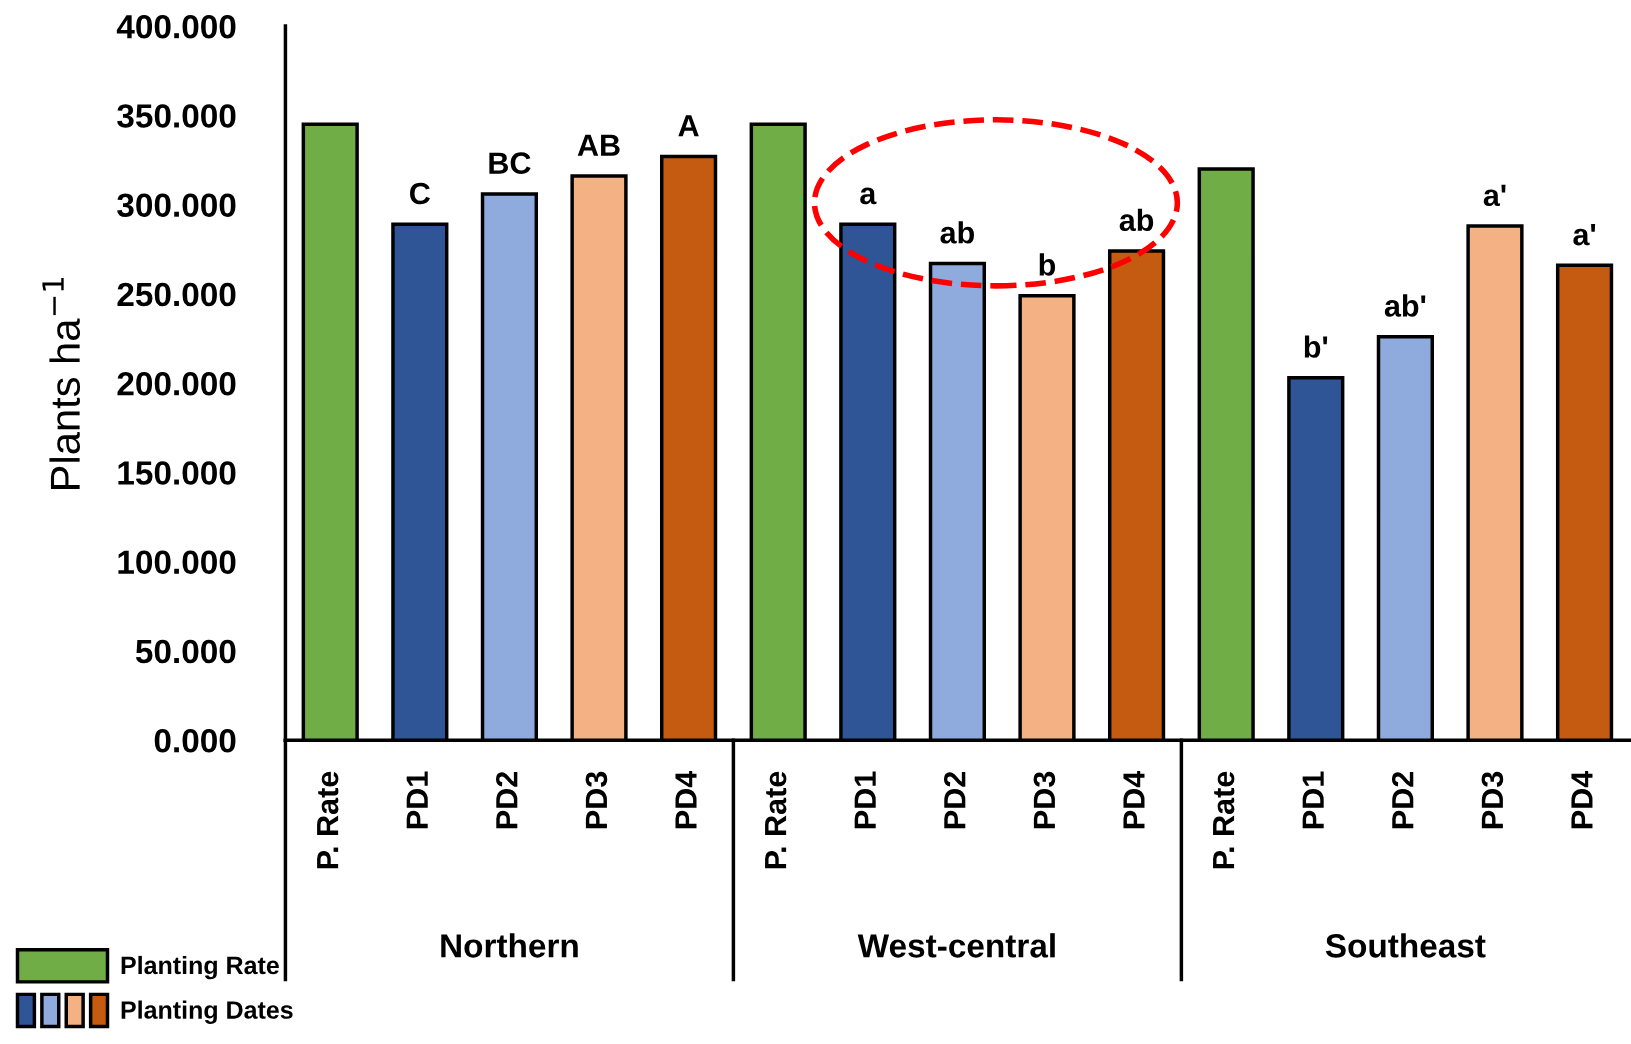 Image resolution: width=1631 pixels, height=1044 pixels. What do you see at coordinates (176, 26) in the screenshot?
I see `y-tick-label: 400.000` at bounding box center [176, 26].